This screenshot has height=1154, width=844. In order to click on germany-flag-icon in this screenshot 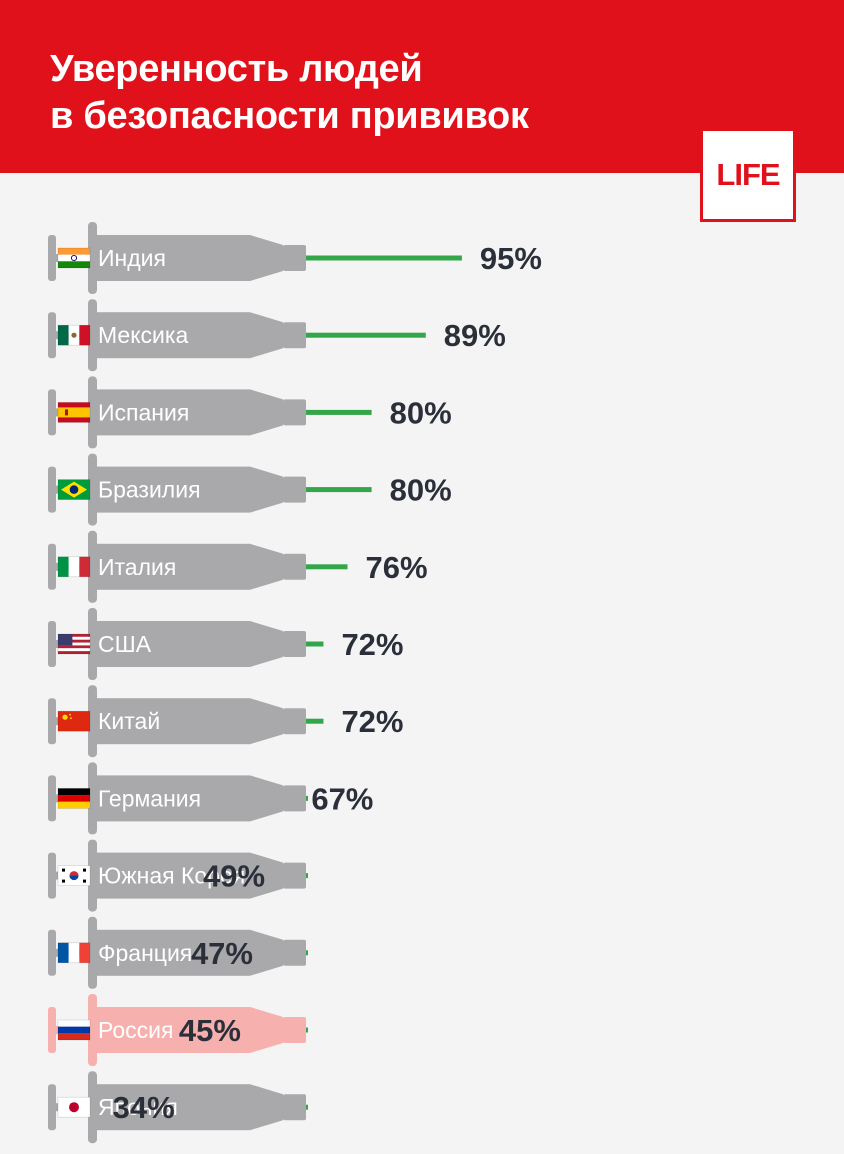, I will do `click(74, 798)`.